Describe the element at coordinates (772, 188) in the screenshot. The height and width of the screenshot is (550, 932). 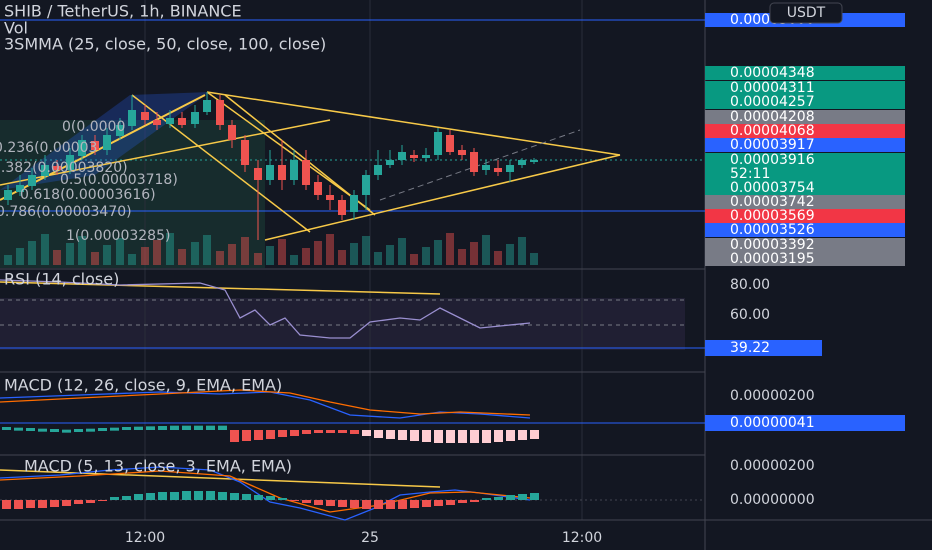
I see `price-label: 0.00003754` at that location.